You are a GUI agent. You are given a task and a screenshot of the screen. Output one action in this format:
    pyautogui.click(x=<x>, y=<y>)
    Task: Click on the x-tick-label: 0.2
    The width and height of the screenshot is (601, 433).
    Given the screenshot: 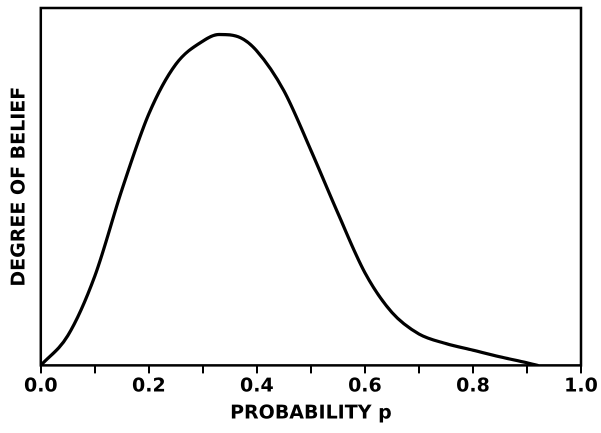 What is the action you would take?
    pyautogui.click(x=149, y=385)
    